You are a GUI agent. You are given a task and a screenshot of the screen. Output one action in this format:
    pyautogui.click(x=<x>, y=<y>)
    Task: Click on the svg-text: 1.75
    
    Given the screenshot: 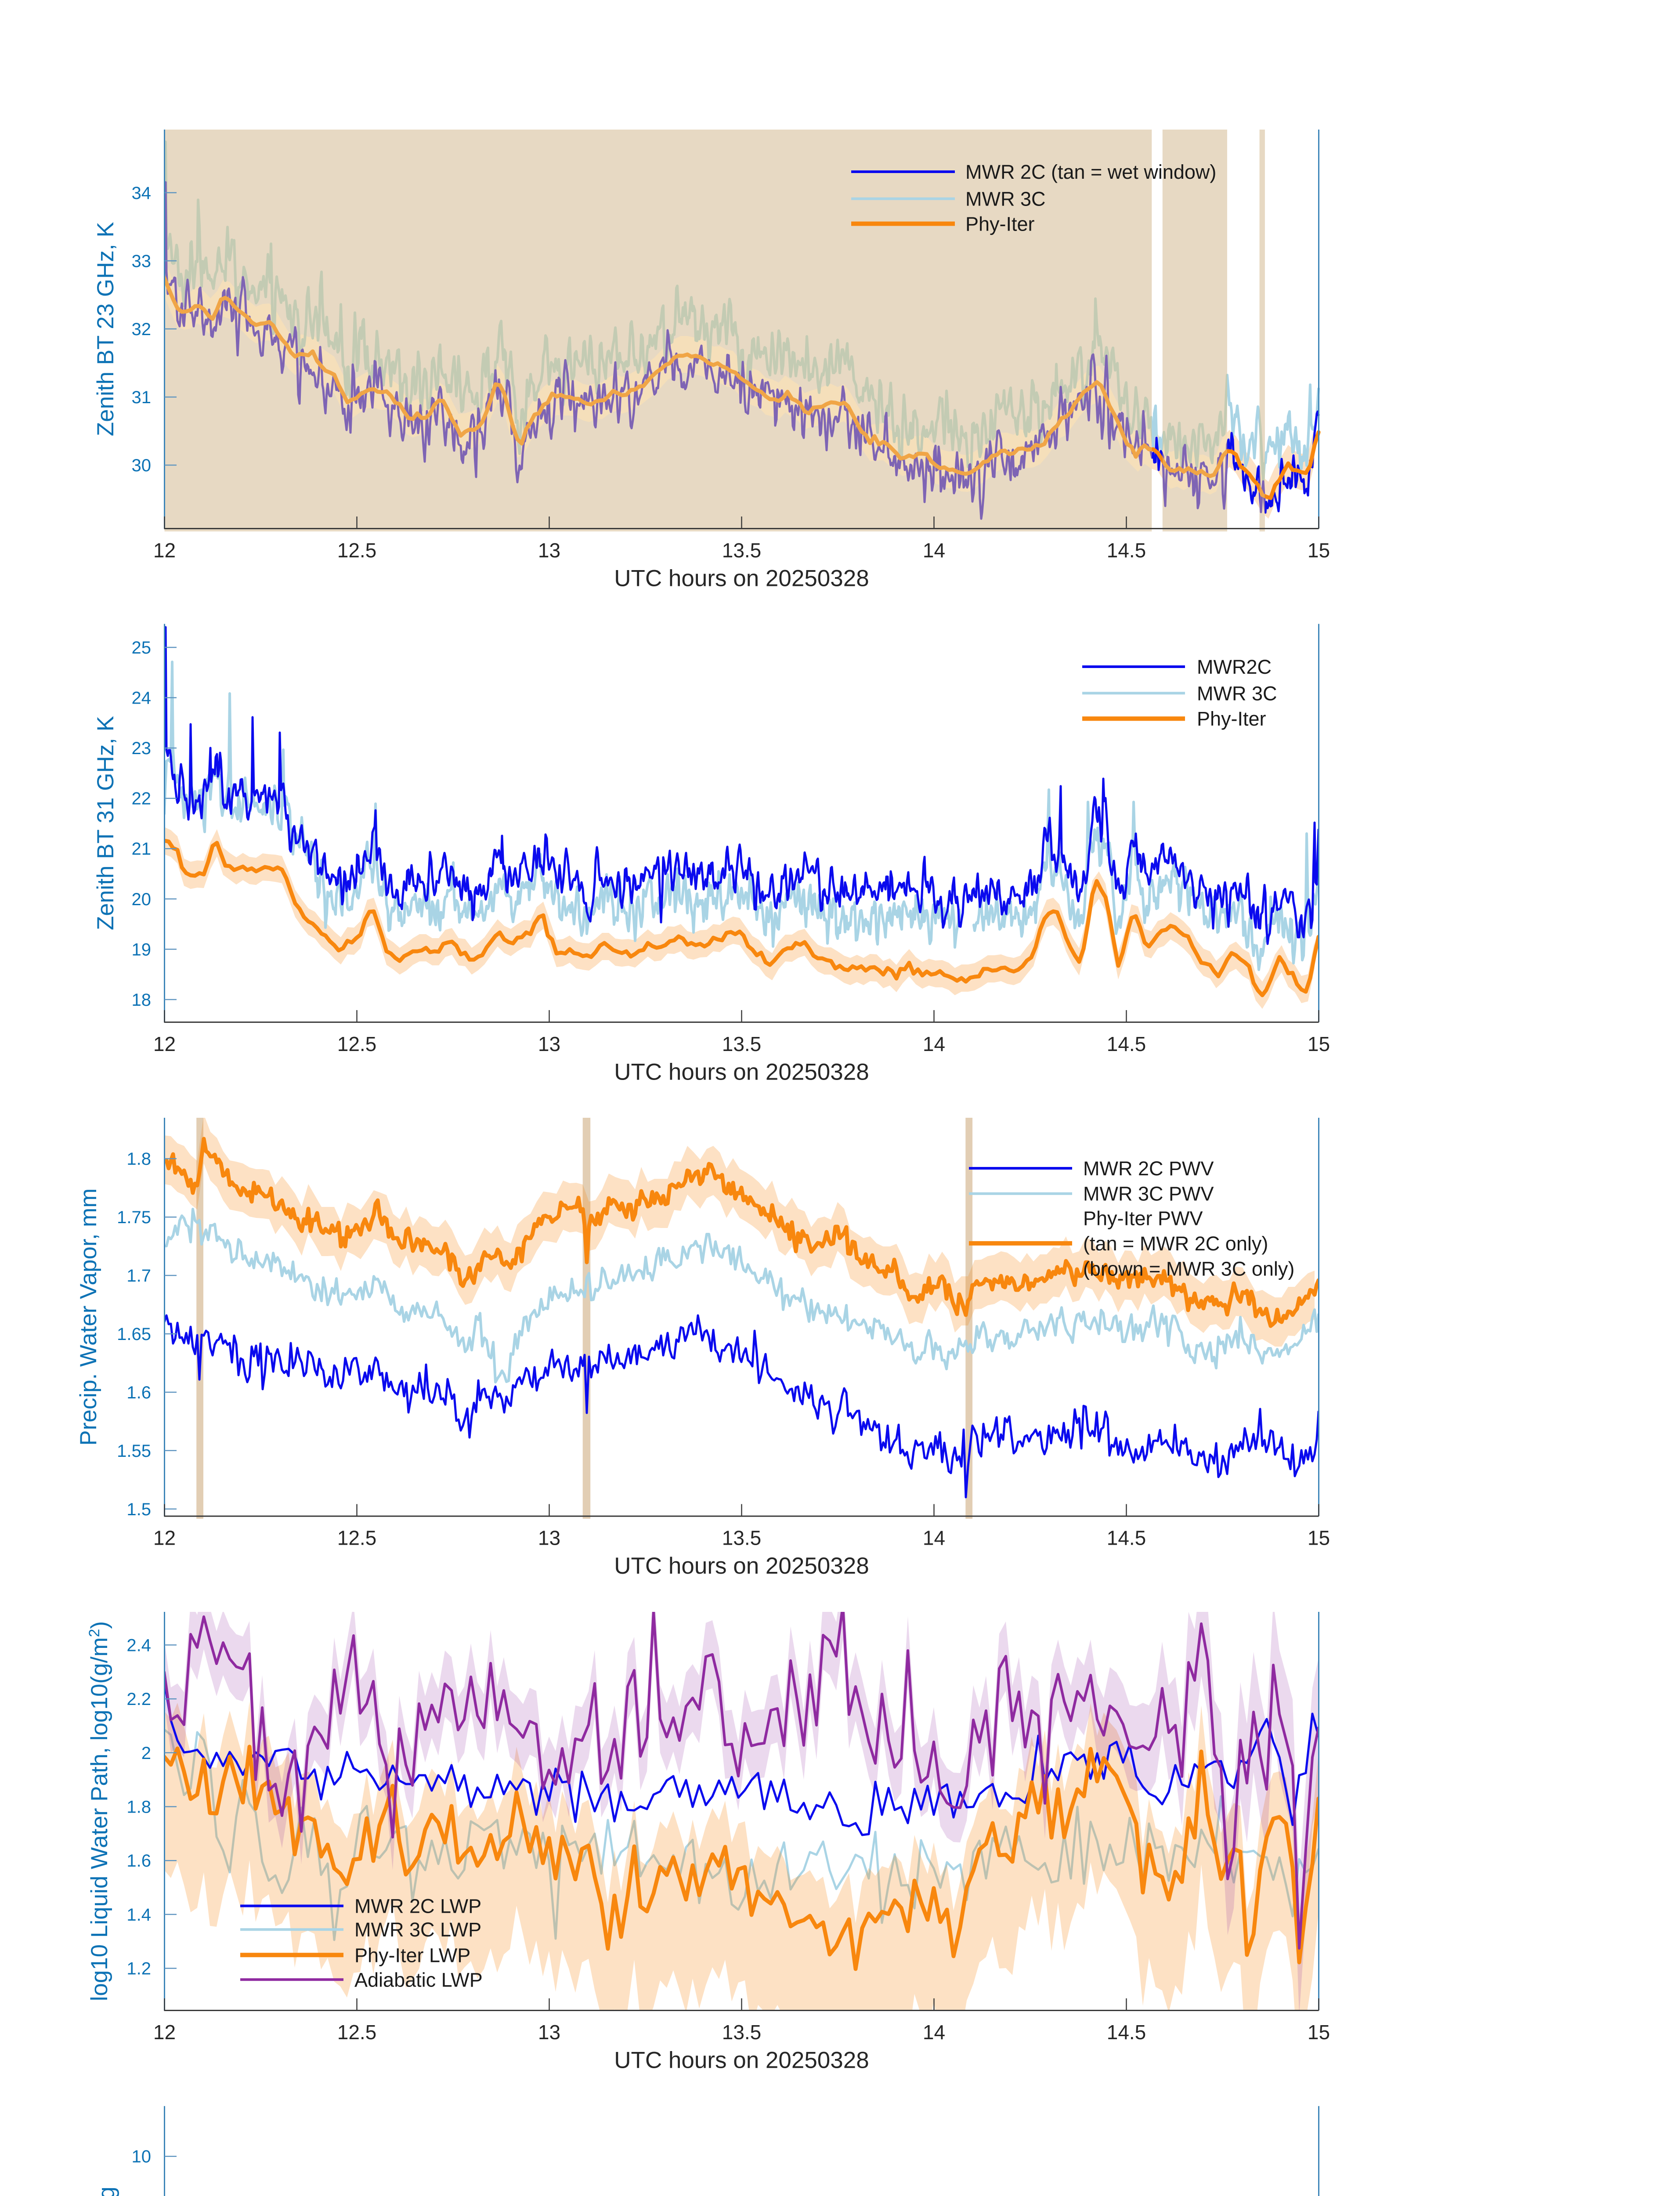 What is the action you would take?
    pyautogui.click(x=134, y=1217)
    